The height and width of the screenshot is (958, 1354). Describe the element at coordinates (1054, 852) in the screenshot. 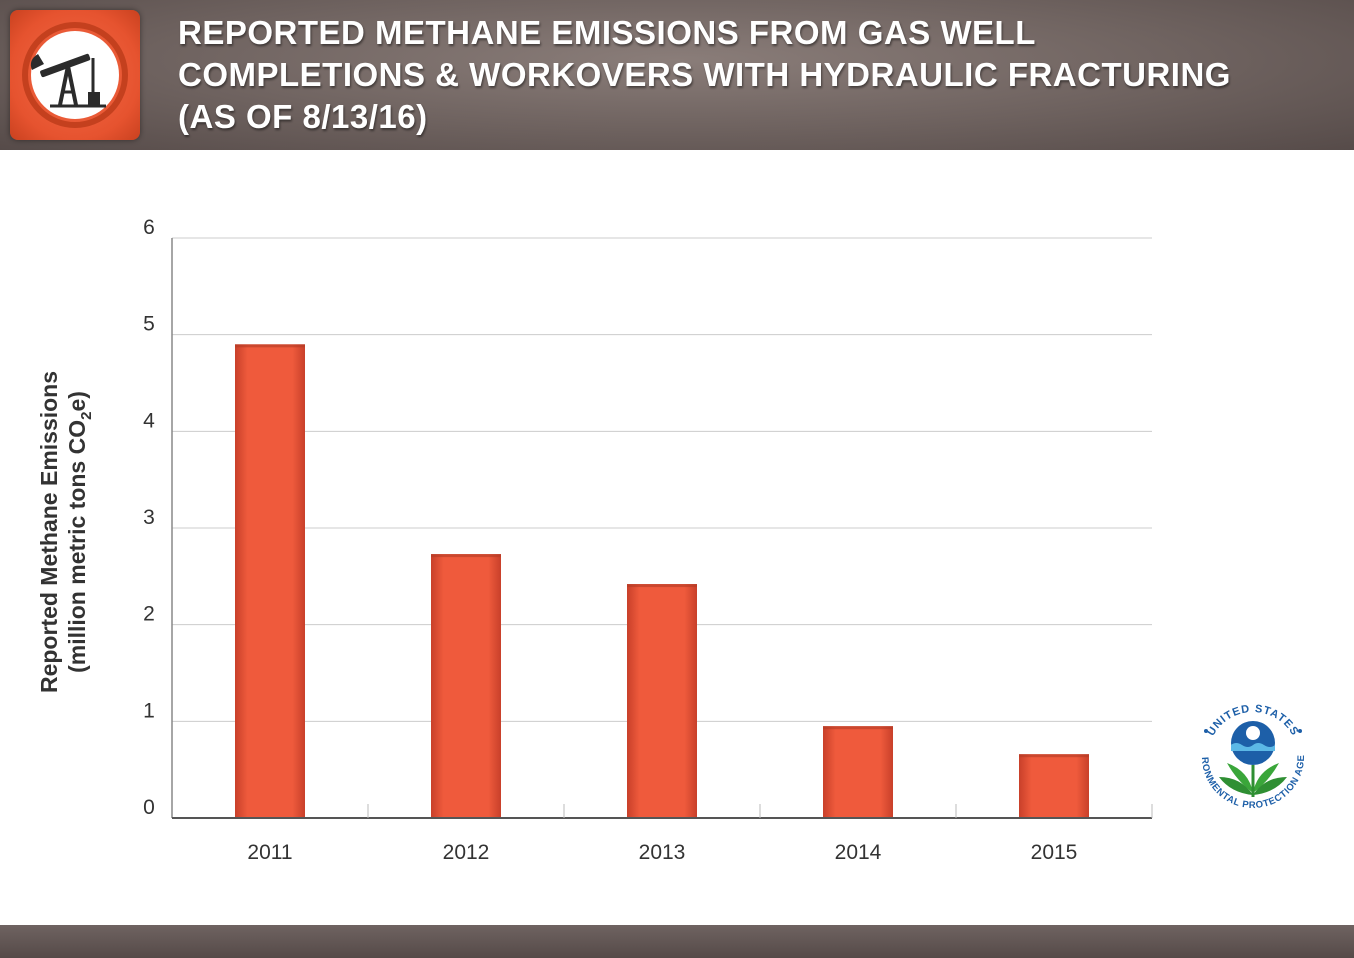

I see `x-tick-label: 2015` at that location.